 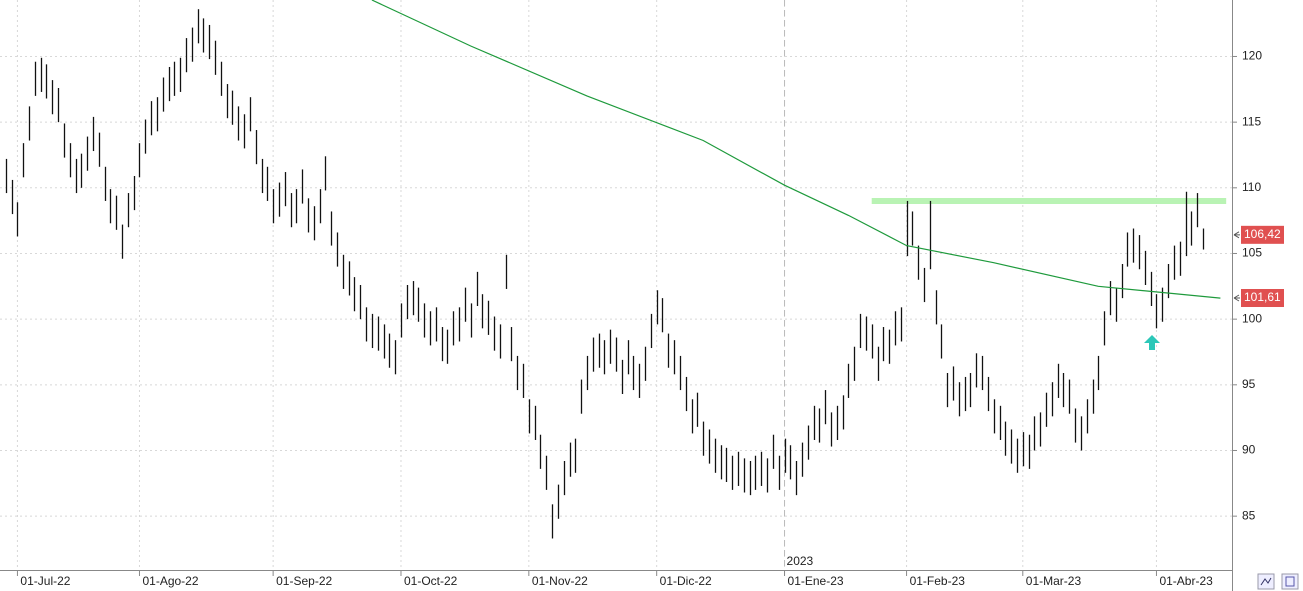 What do you see at coordinates (816, 581) in the screenshot?
I see `x-tick-label: 01-Ene-23` at bounding box center [816, 581].